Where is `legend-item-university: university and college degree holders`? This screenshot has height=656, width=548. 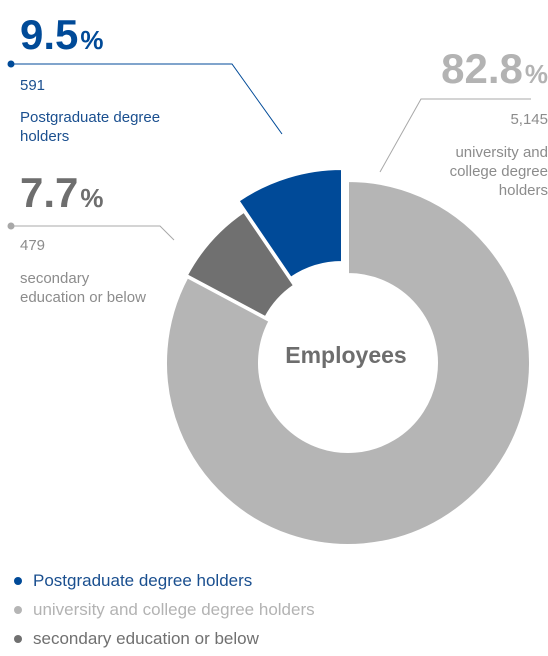 legend-item-university: university and college degree holders is located at coordinates (164, 609).